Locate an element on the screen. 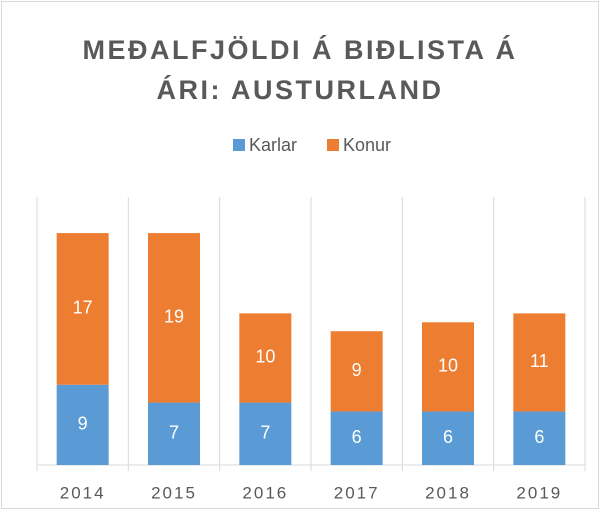 This screenshot has width=610, height=517. x-tick-label: 2014 is located at coordinates (83, 492).